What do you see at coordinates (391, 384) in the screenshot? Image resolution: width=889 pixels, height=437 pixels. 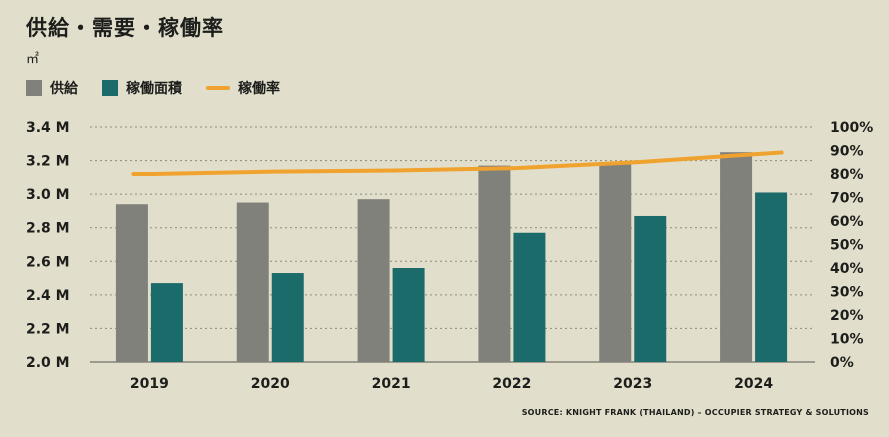 I see `x-tick-label: 2021` at bounding box center [391, 384].